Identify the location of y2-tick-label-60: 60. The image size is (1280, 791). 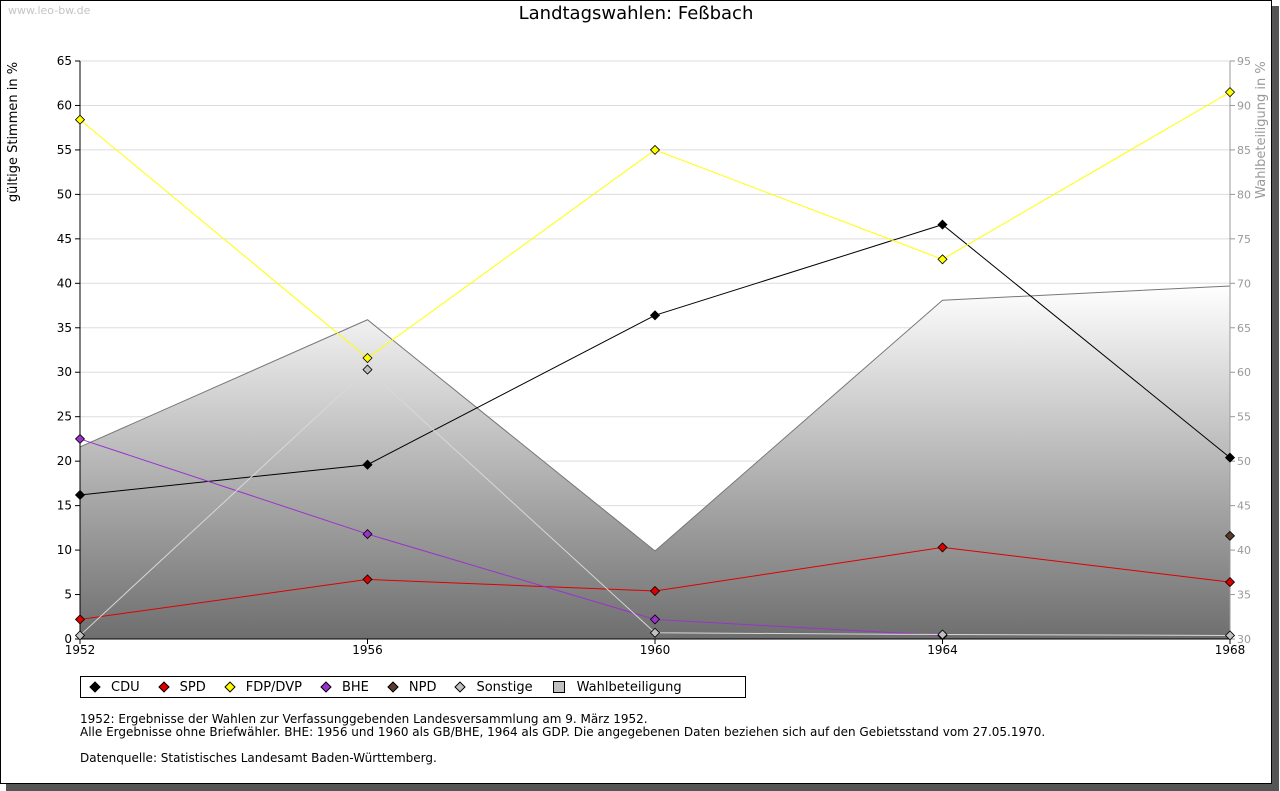
(1244, 372).